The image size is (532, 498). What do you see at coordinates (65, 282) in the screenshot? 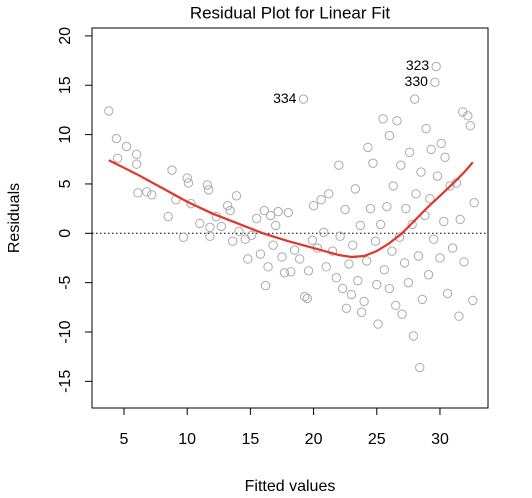
I see `y-tick-label: -5` at bounding box center [65, 282].